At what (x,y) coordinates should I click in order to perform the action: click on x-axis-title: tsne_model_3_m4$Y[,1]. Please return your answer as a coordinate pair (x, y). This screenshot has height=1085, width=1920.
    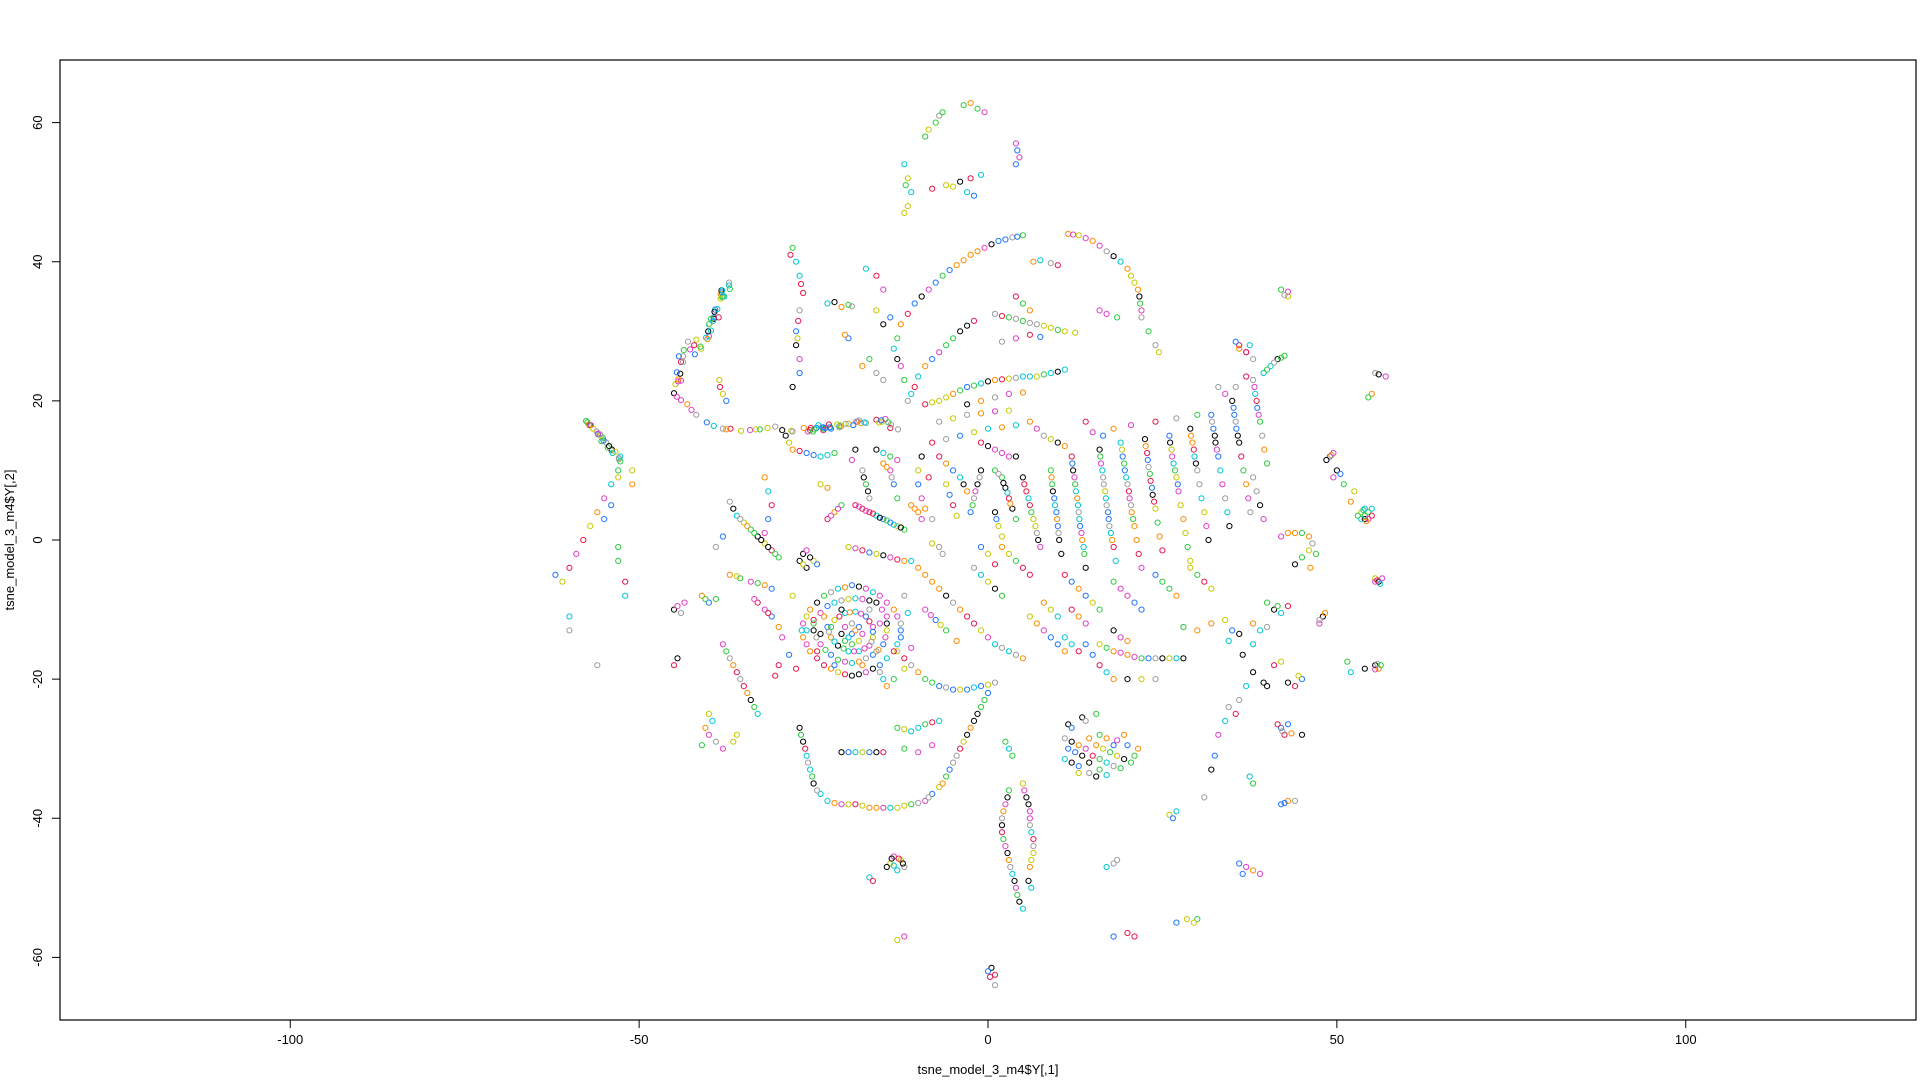
    Looking at the image, I should click on (988, 1069).